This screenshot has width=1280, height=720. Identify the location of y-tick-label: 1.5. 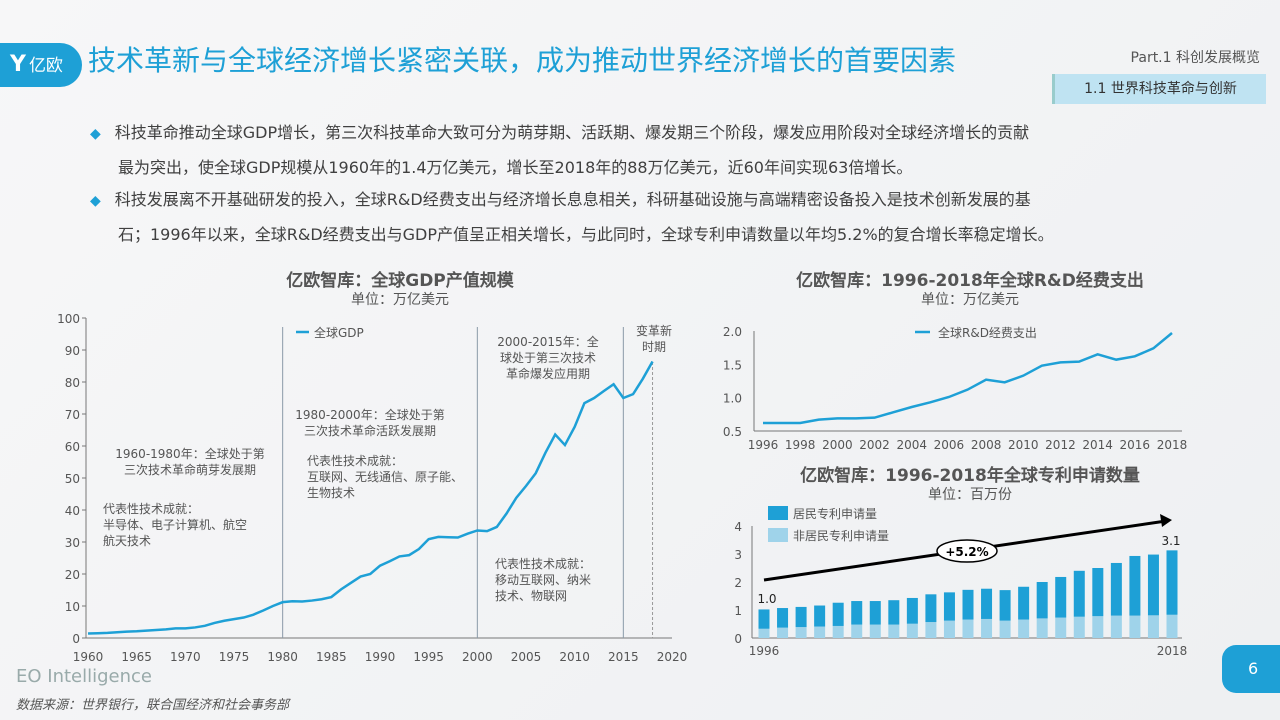
(732, 365).